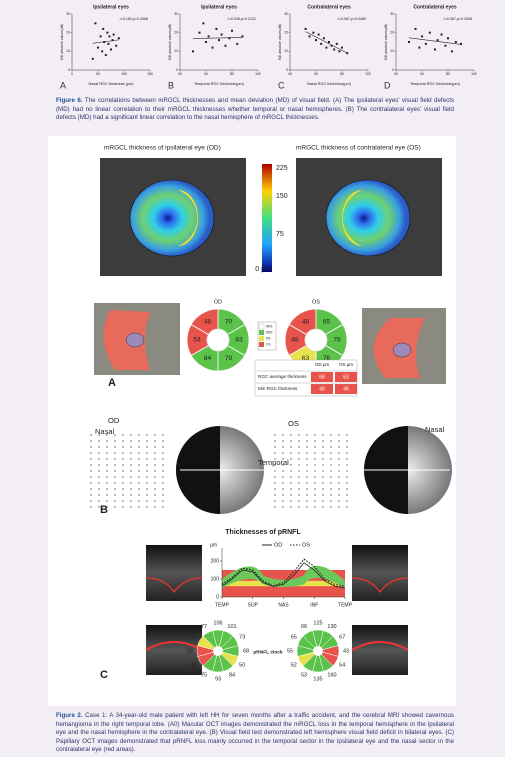  What do you see at coordinates (246, 651) in the screenshot?
I see `clock-value: 68` at bounding box center [246, 651].